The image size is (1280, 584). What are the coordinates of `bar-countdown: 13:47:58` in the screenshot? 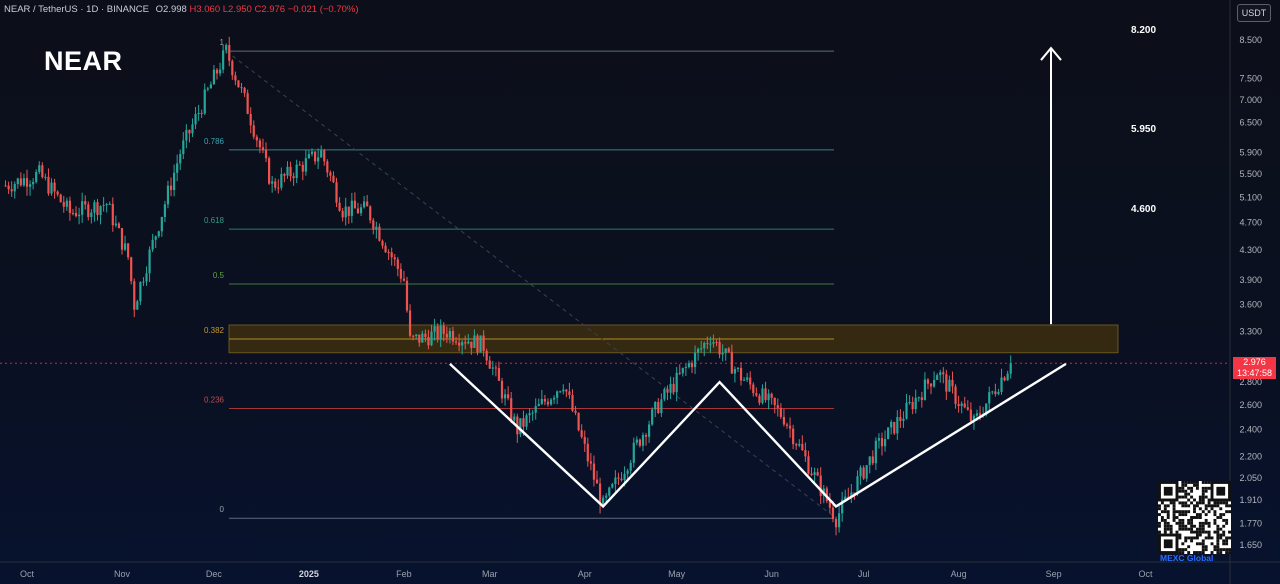 It's located at (1254, 373).